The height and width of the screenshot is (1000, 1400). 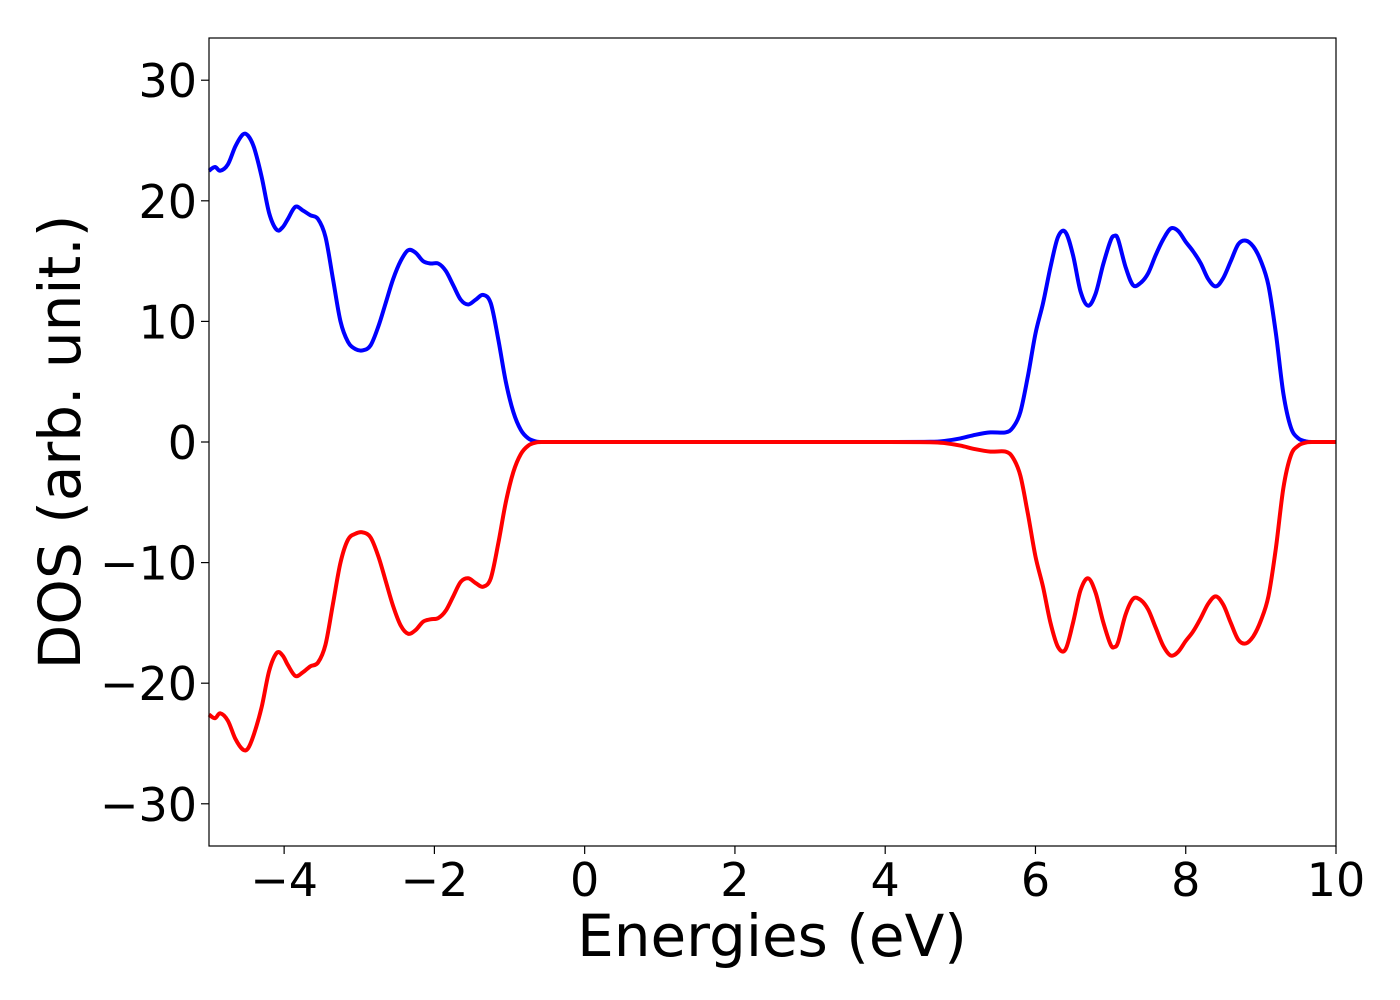 What do you see at coordinates (60, 442) in the screenshot?
I see `y-axis-label: DOS (arb. unit.)` at bounding box center [60, 442].